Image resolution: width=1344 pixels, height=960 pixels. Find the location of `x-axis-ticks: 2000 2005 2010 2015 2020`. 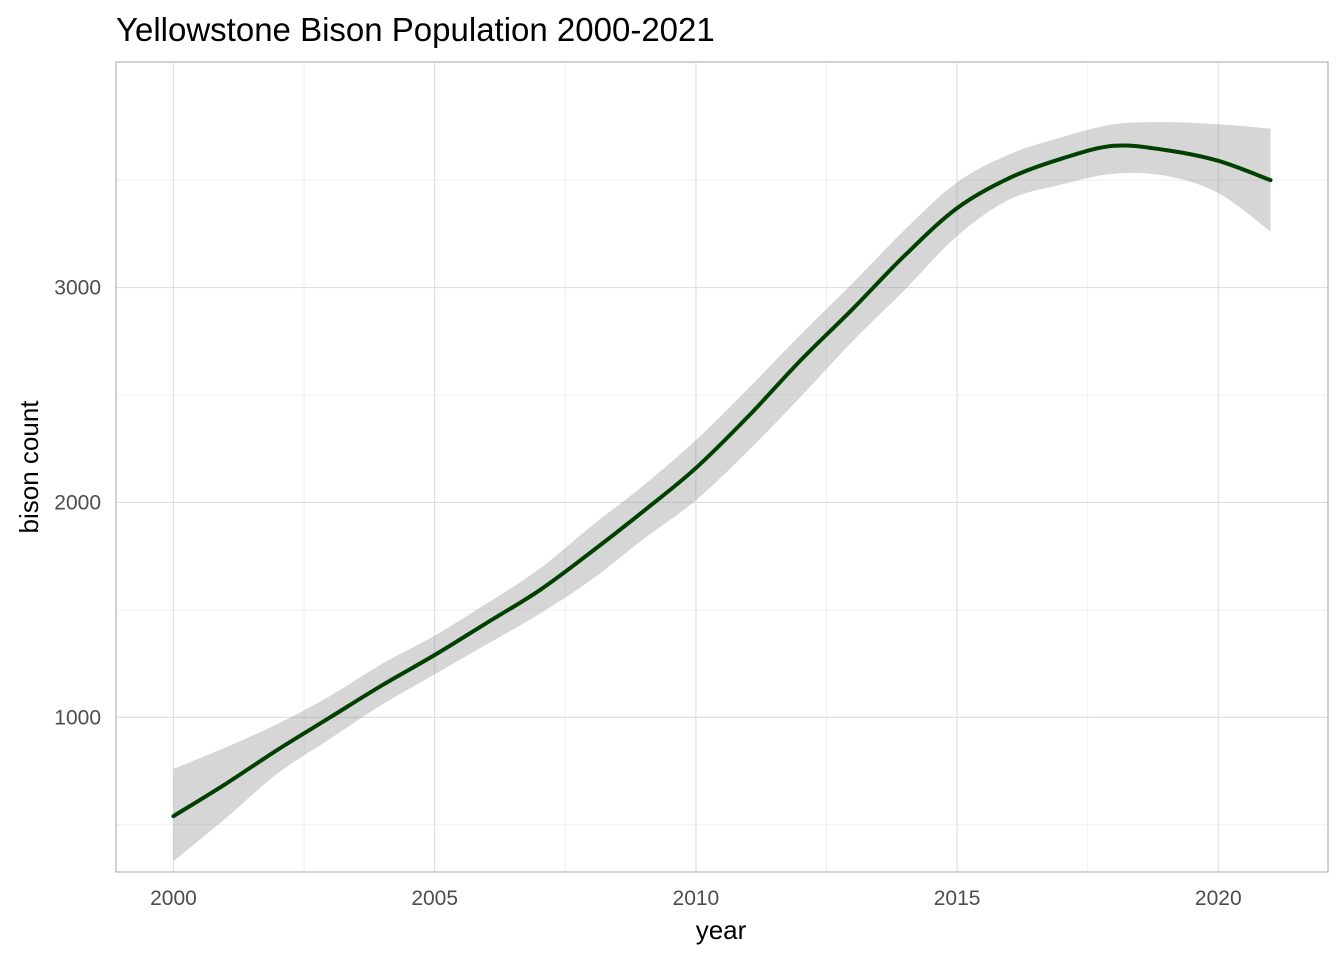

x-axis-ticks: 2000 2005 2010 2015 2020 is located at coordinates (696, 898).